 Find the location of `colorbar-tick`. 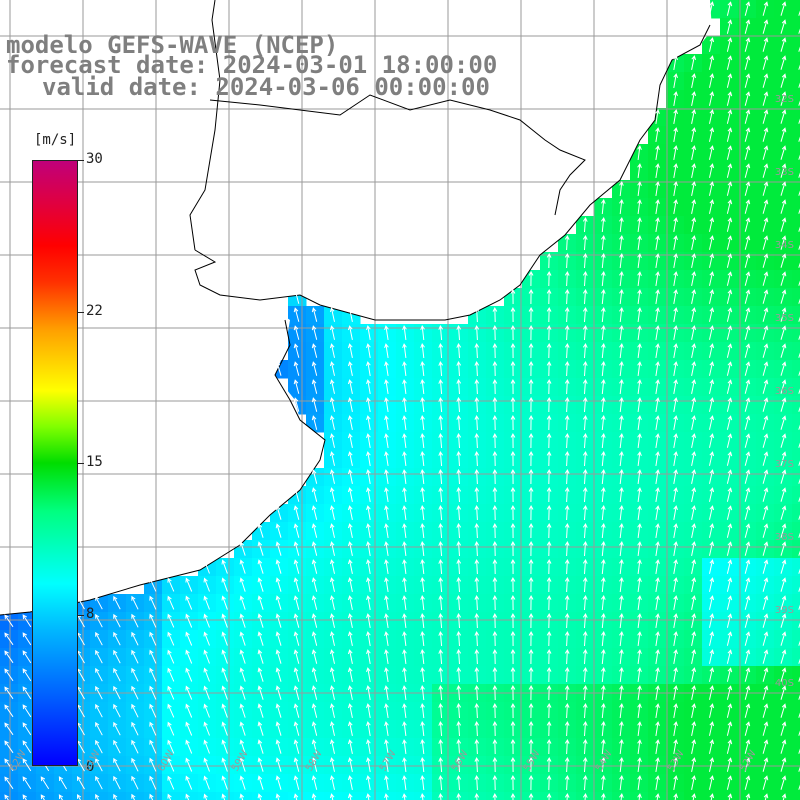

colorbar-tick is located at coordinates (81, 615).